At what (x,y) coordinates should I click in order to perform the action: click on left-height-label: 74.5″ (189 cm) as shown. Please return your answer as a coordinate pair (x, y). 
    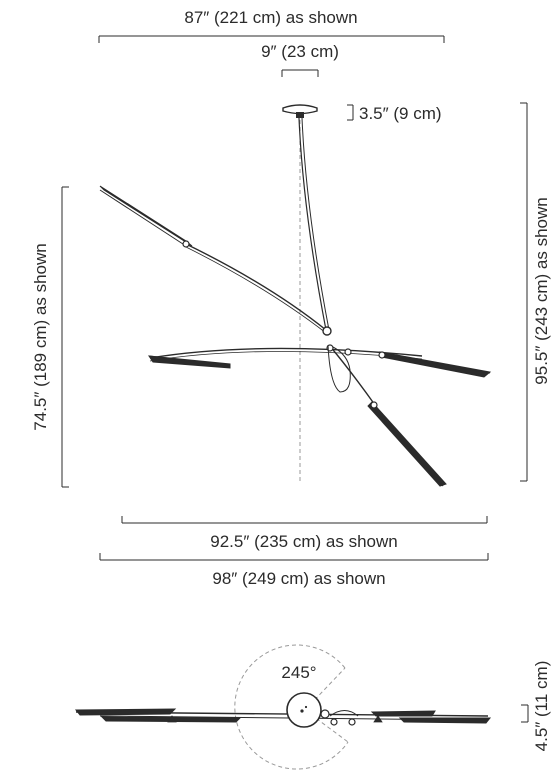
    Looking at the image, I should click on (40, 336).